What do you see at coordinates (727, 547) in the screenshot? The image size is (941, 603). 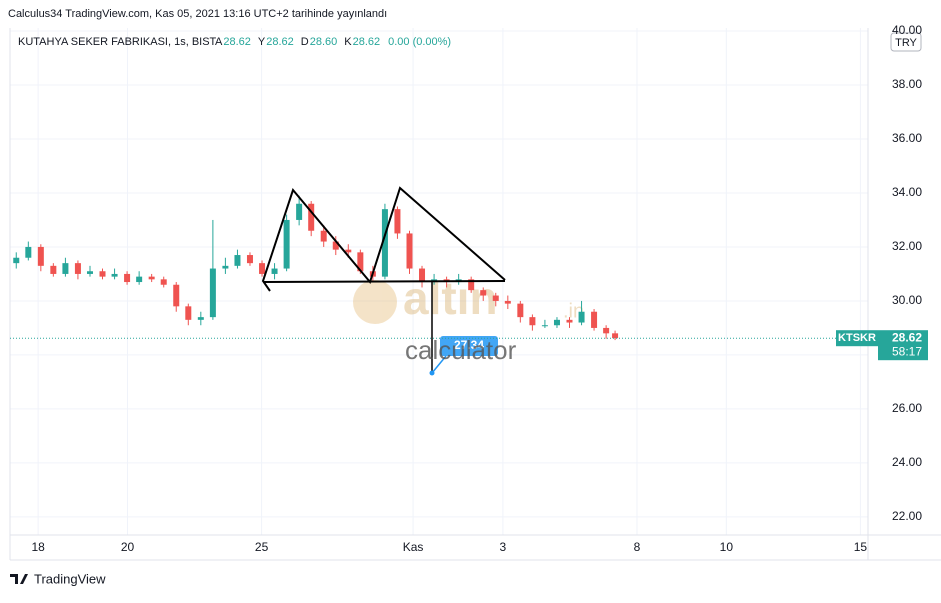 I see `x-tick-label: 10` at bounding box center [727, 547].